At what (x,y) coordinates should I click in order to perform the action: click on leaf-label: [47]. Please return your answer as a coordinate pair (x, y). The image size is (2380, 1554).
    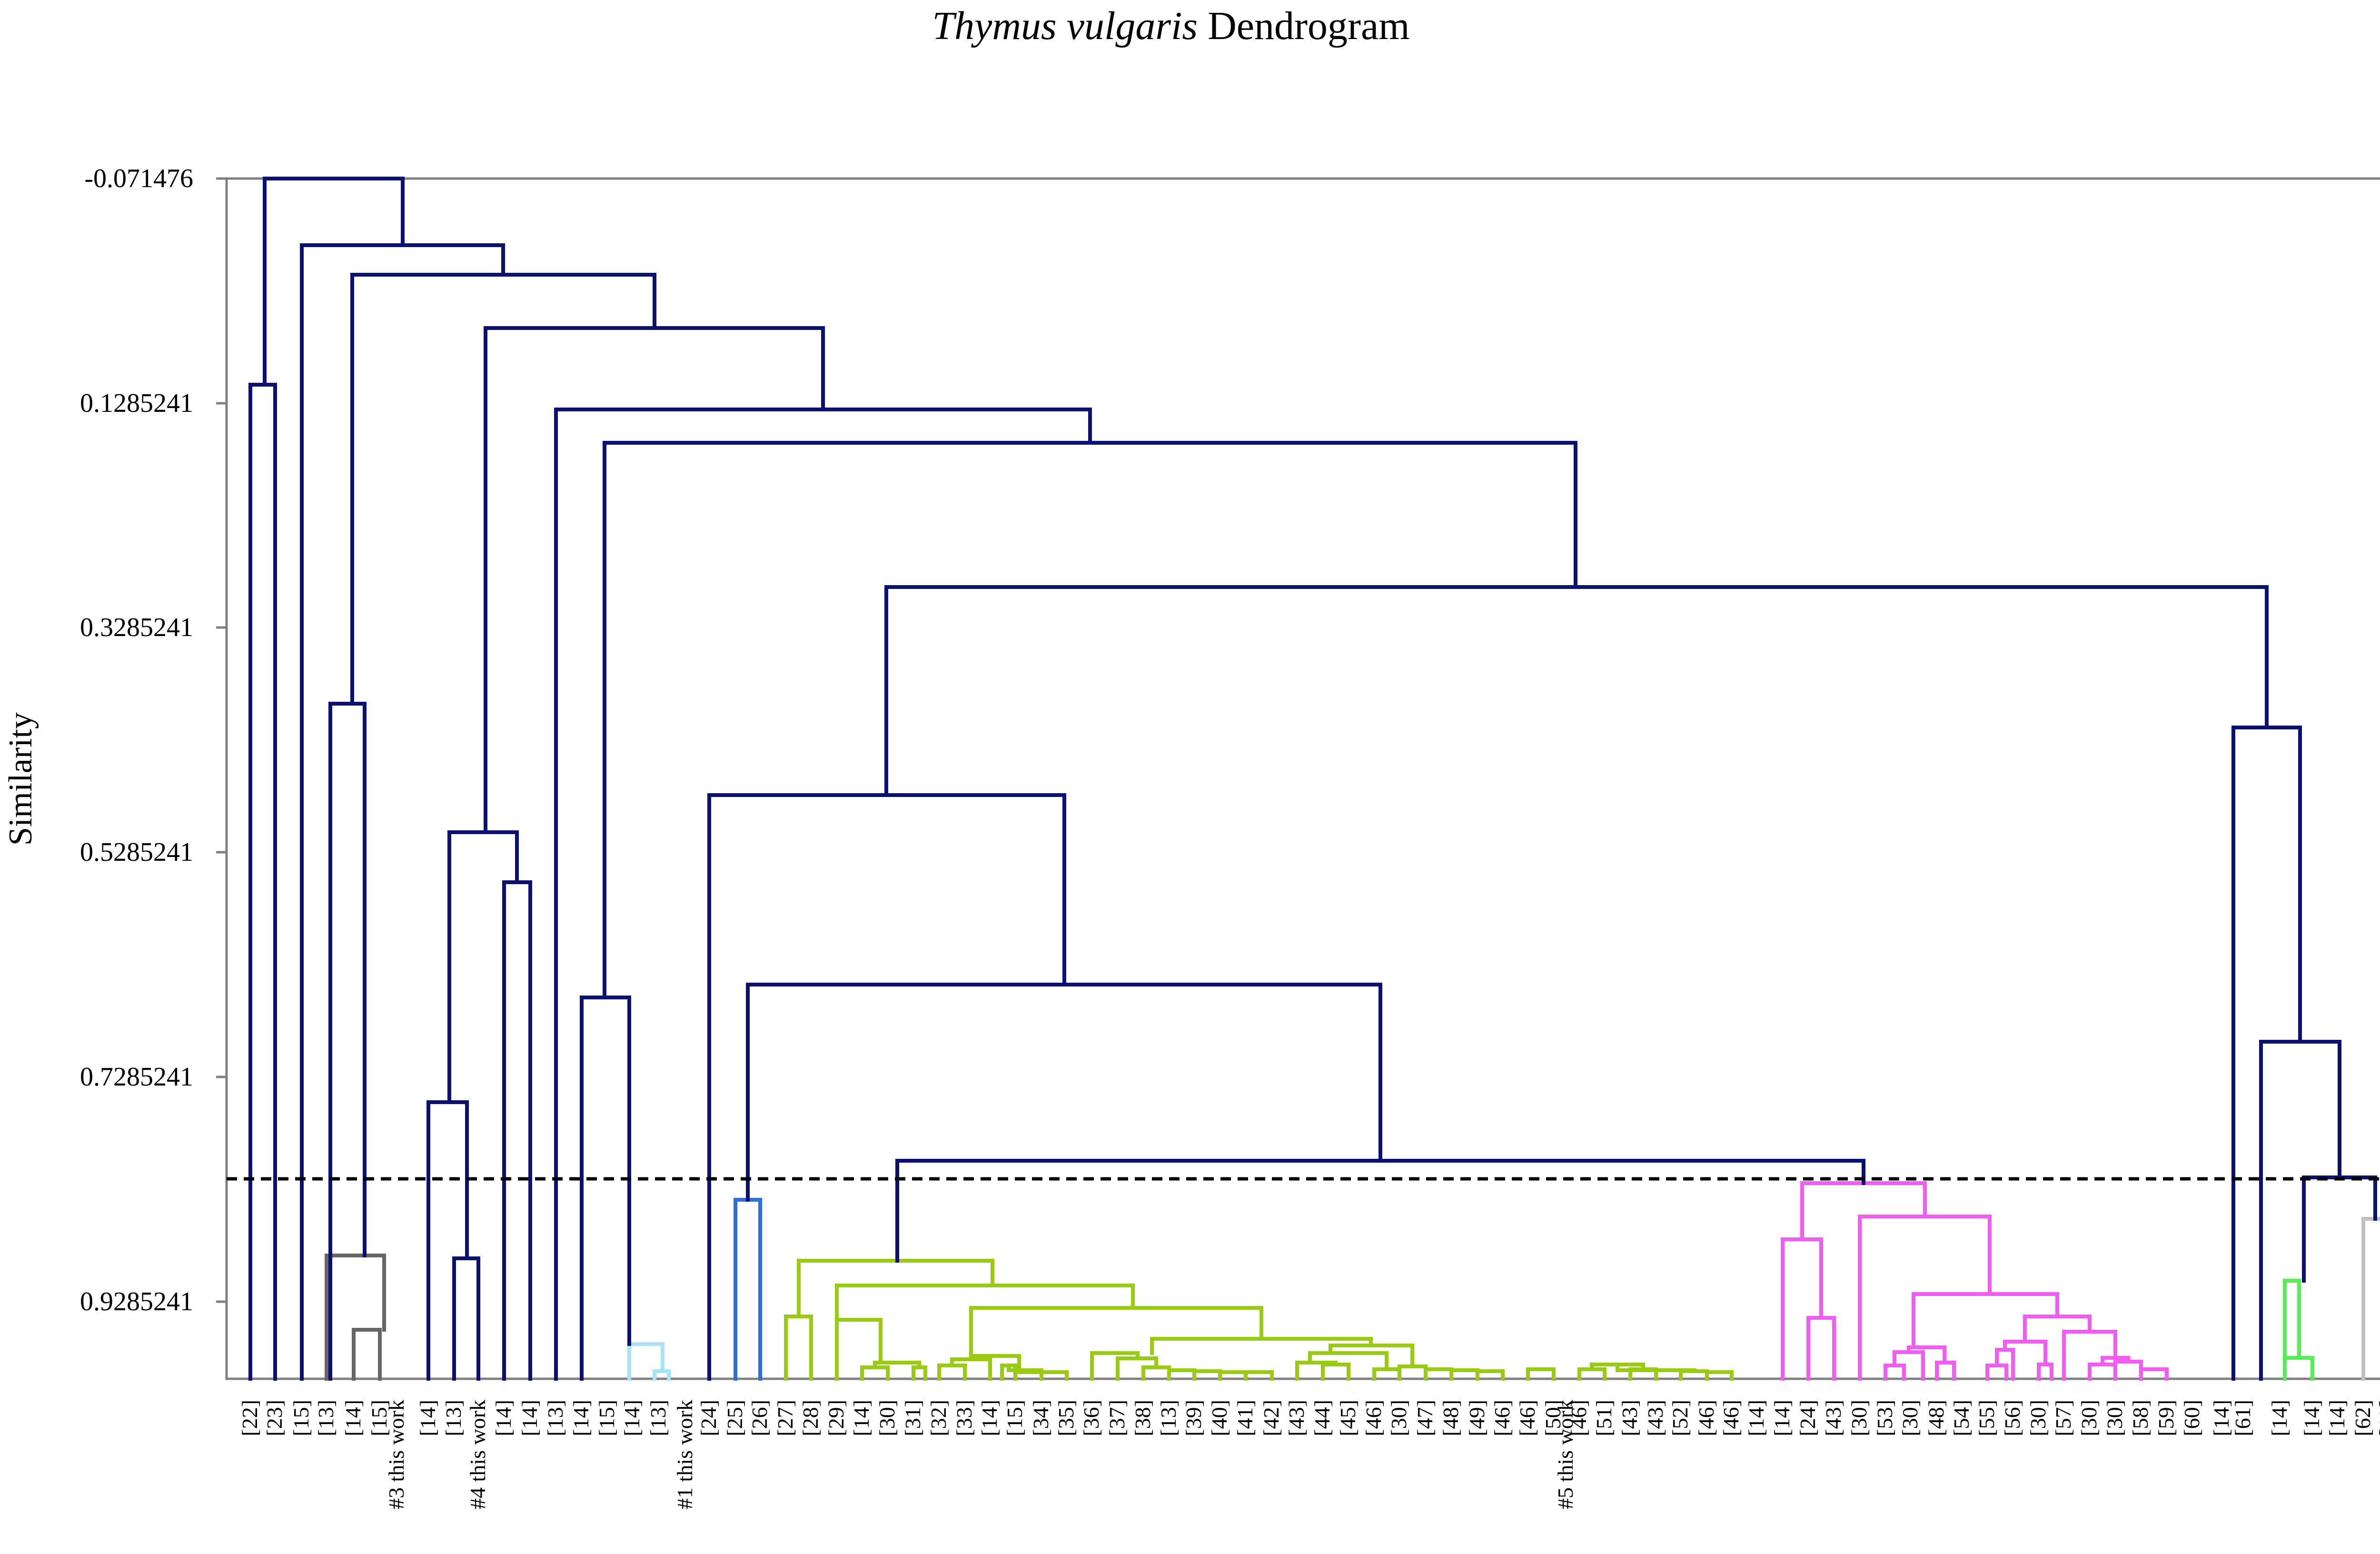
    Looking at the image, I should click on (1425, 1418).